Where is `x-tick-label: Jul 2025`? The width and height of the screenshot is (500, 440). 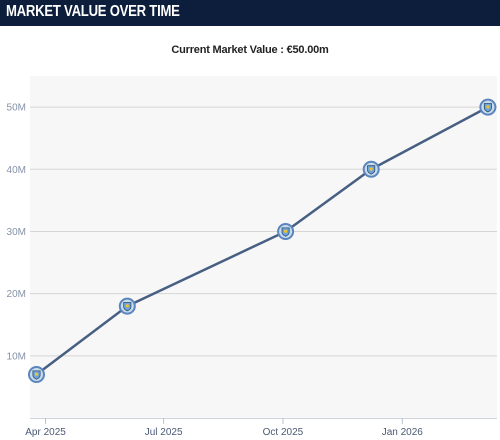 x-tick-label: Jul 2025 is located at coordinates (164, 432).